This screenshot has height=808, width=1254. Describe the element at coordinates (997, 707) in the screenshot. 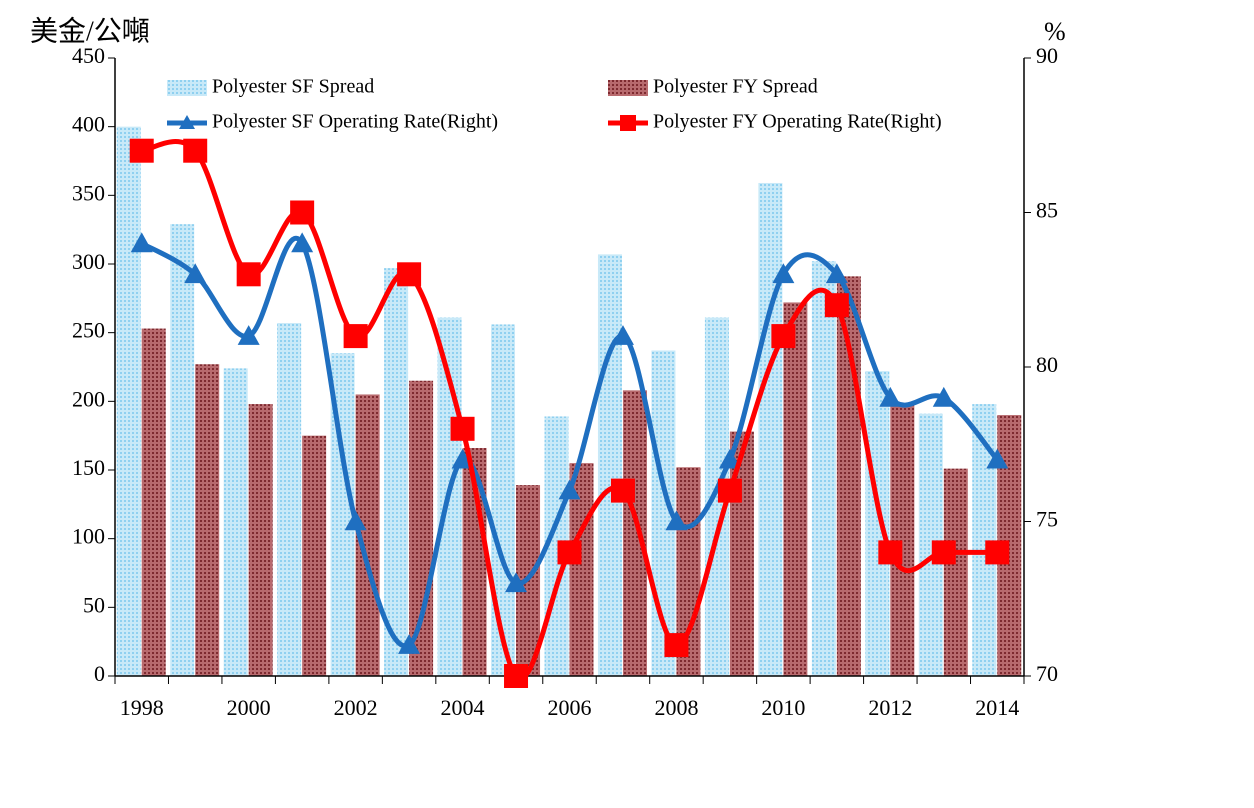

I see `x-tick-label: 2014` at that location.